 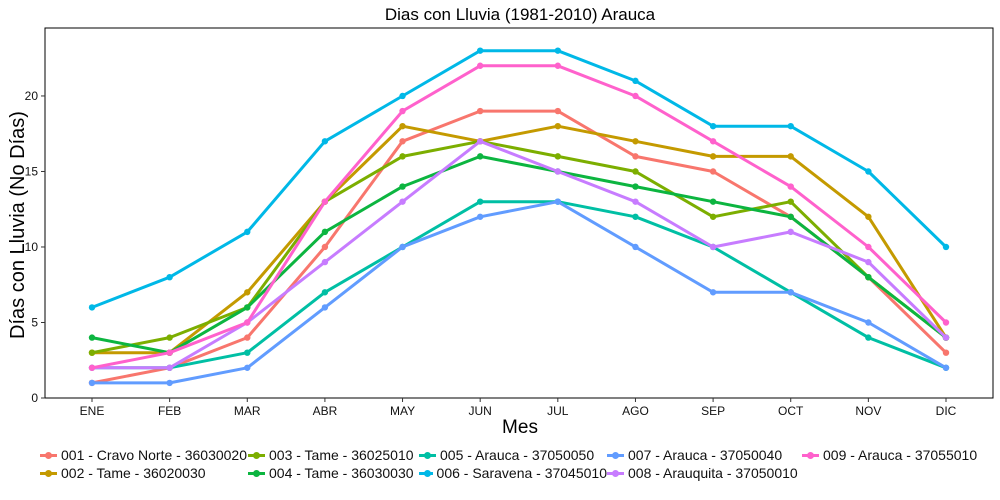 I want to click on y-axis-label: Días con Lluvia (No Días), so click(x=18, y=225).